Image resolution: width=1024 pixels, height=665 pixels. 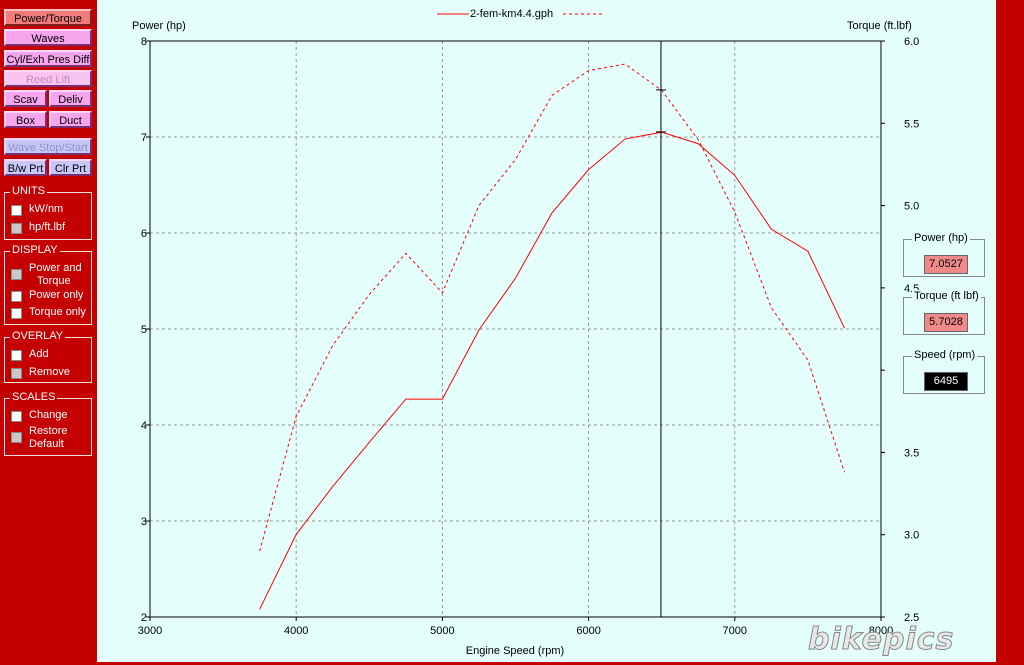 I want to click on x-tick-label: 5000, so click(x=442, y=631).